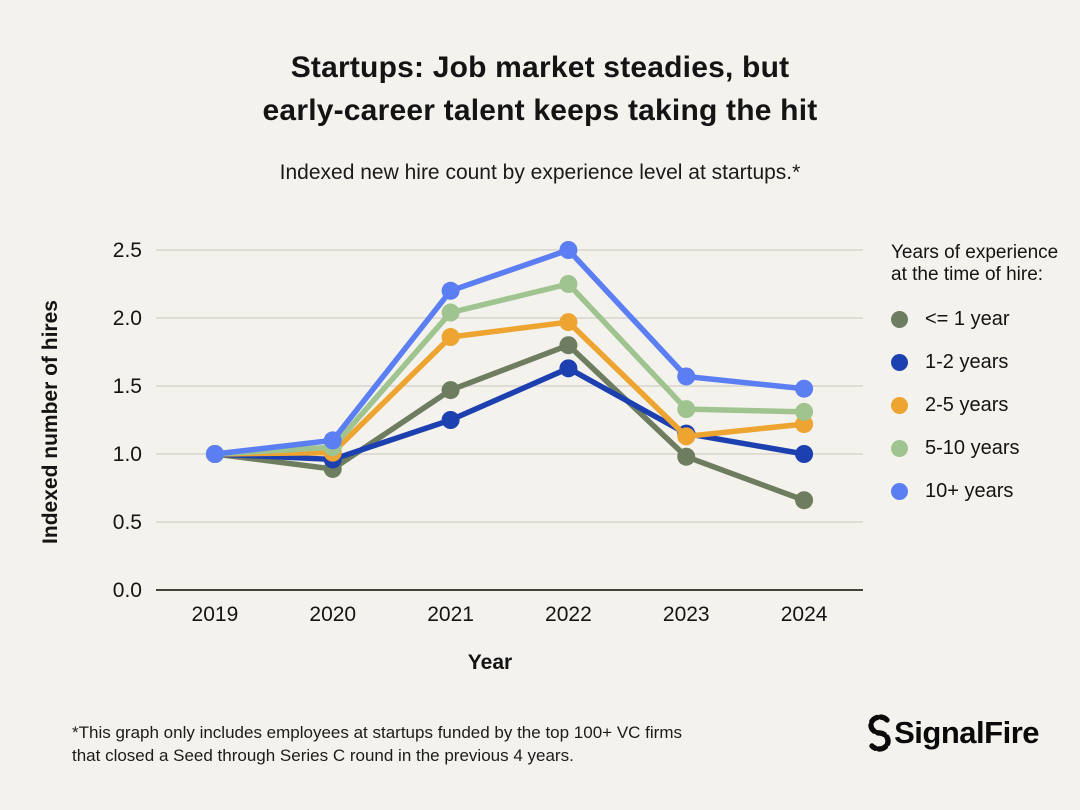 This screenshot has height=810, width=1080. What do you see at coordinates (127, 522) in the screenshot?
I see `y-tick-label: 0.5` at bounding box center [127, 522].